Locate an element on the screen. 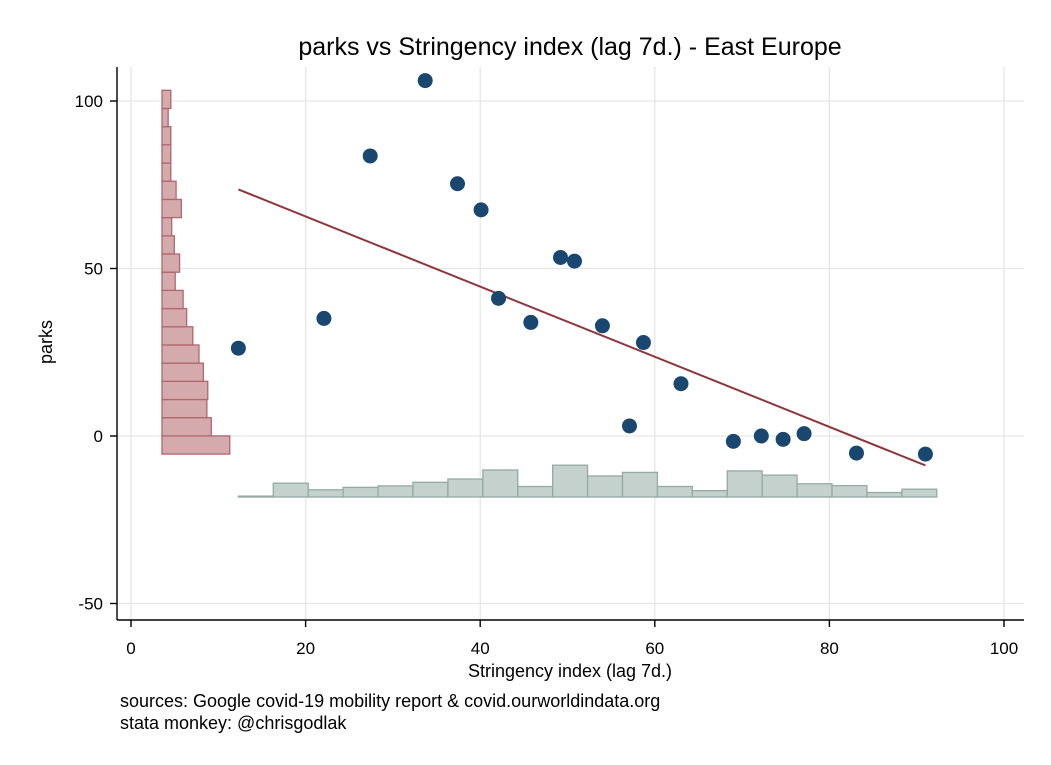 The height and width of the screenshot is (765, 1051). x-tick-label: 100 is located at coordinates (1004, 648).